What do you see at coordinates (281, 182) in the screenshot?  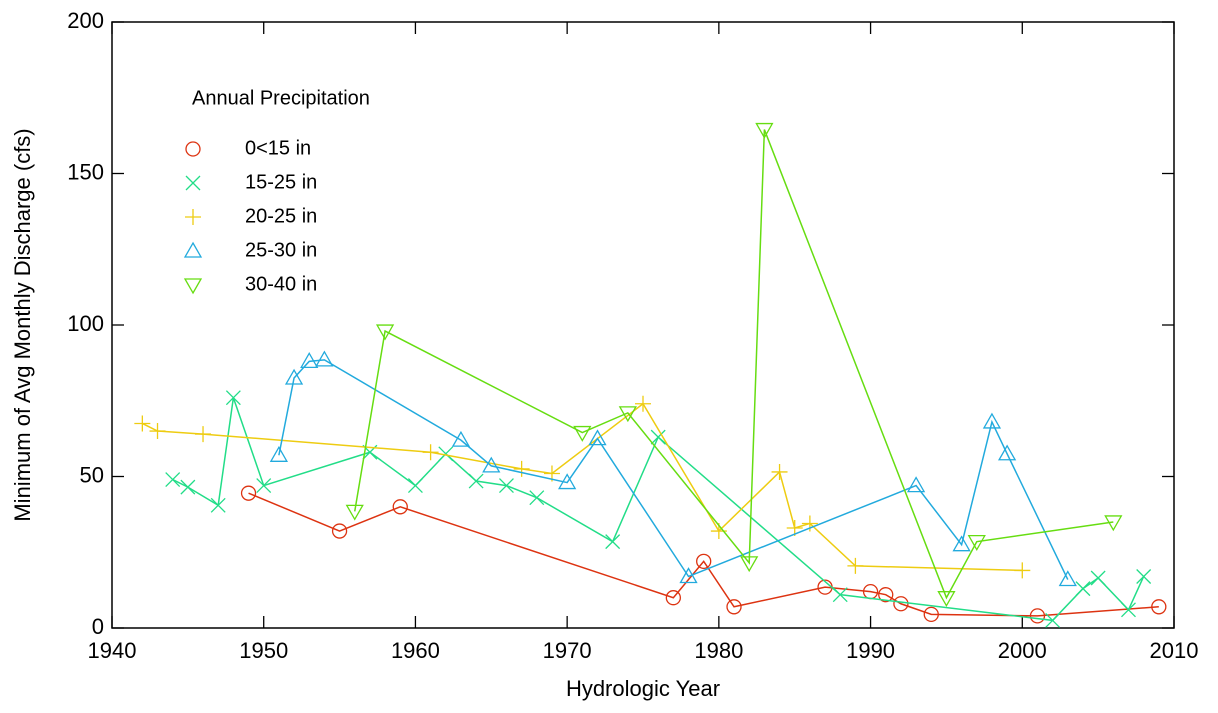 I see `legend-label: 15-25 in` at bounding box center [281, 182].